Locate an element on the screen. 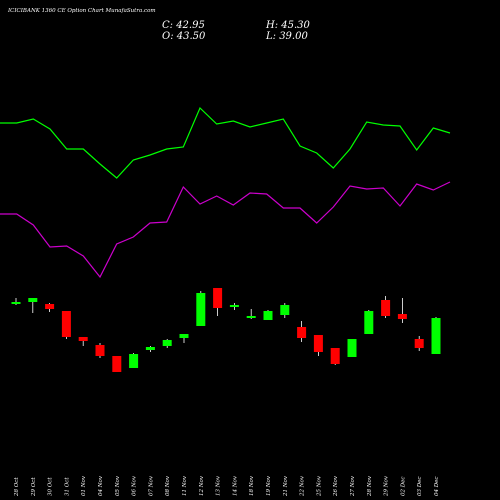  x-tick-label: 11 Nov is located at coordinates (185, 485).